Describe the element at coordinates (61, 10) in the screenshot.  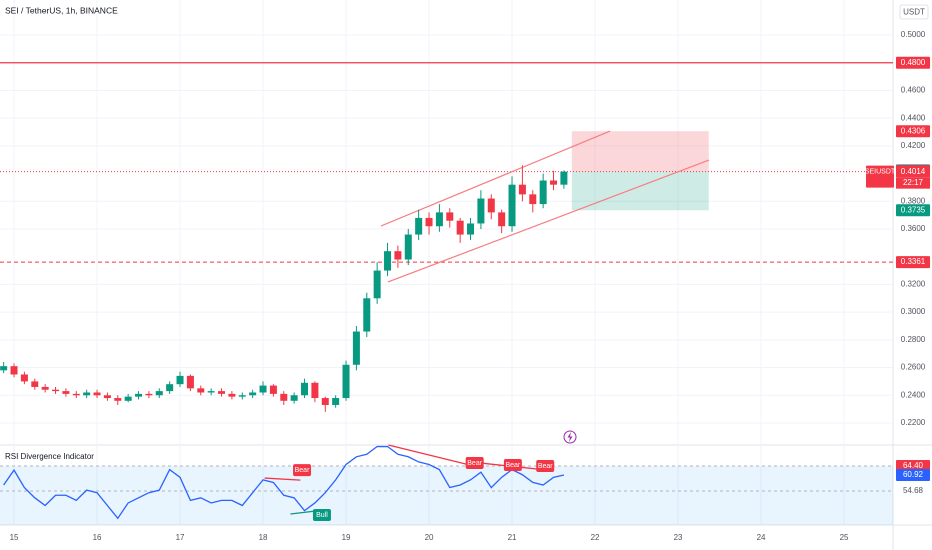
I see `chart-title: SEI / TetherUS, 1h, BINANCE` at that location.